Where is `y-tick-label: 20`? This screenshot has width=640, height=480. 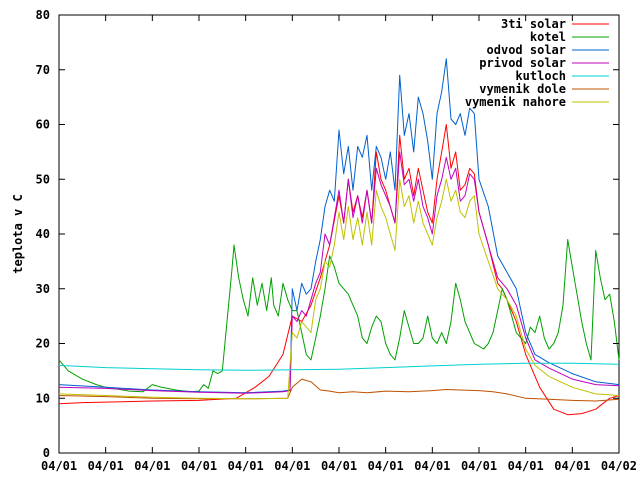 y-tick-label: 20 is located at coordinates (43, 344).